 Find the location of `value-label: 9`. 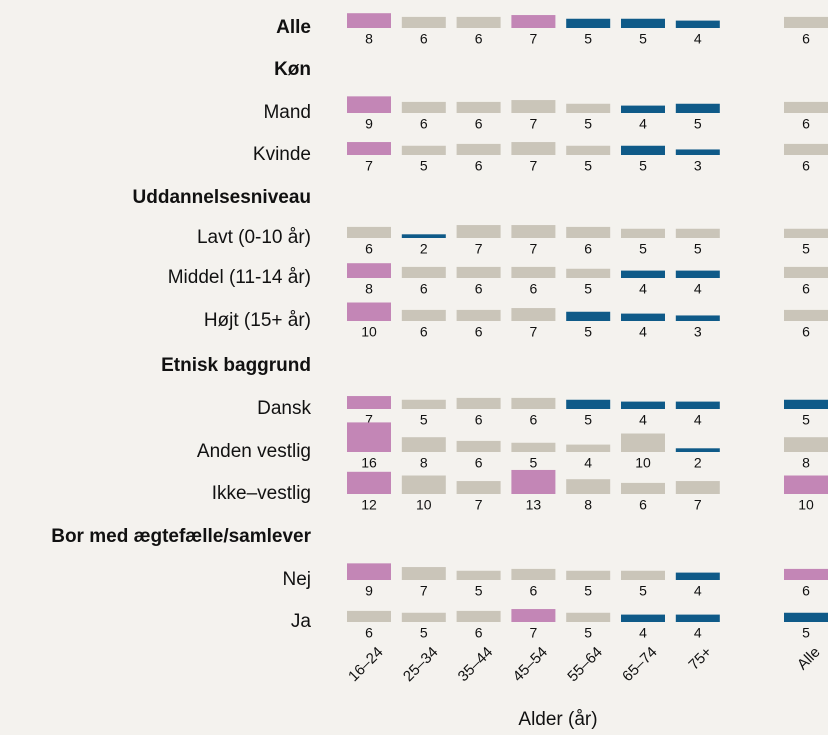

value-label: 9 is located at coordinates (369, 124).